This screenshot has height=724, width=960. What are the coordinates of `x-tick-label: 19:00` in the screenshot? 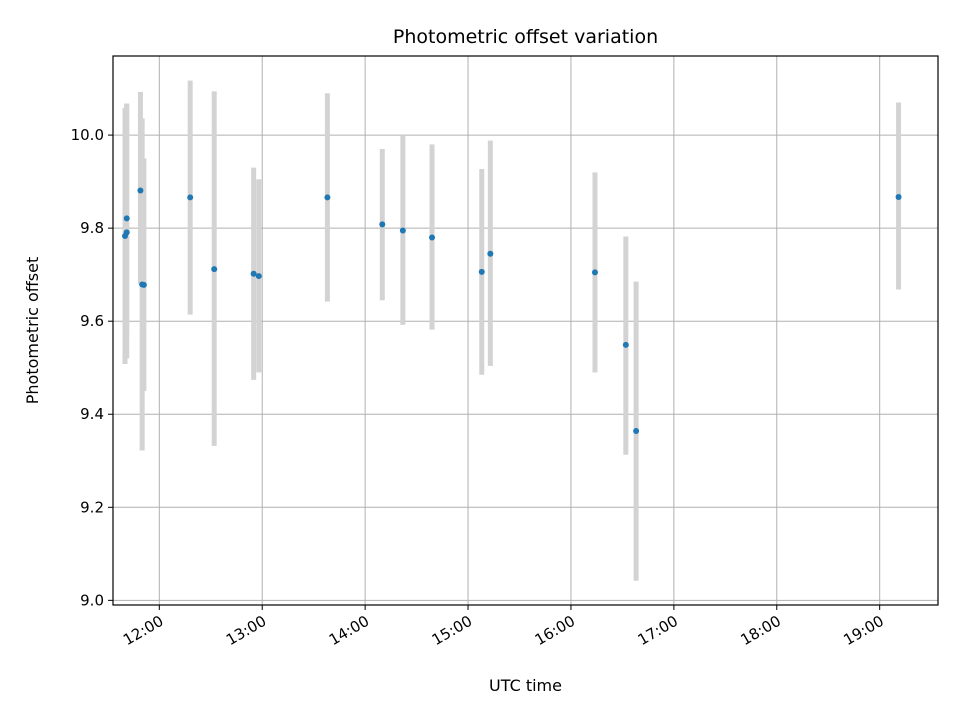 It's located at (863, 630).